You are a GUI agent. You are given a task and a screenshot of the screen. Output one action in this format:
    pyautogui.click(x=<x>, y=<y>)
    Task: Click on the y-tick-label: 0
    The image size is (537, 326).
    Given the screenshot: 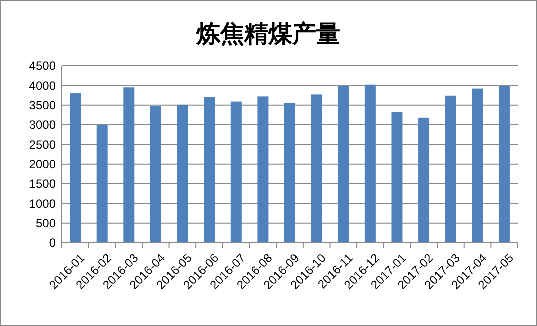 What is the action you would take?
    pyautogui.click(x=52, y=243)
    